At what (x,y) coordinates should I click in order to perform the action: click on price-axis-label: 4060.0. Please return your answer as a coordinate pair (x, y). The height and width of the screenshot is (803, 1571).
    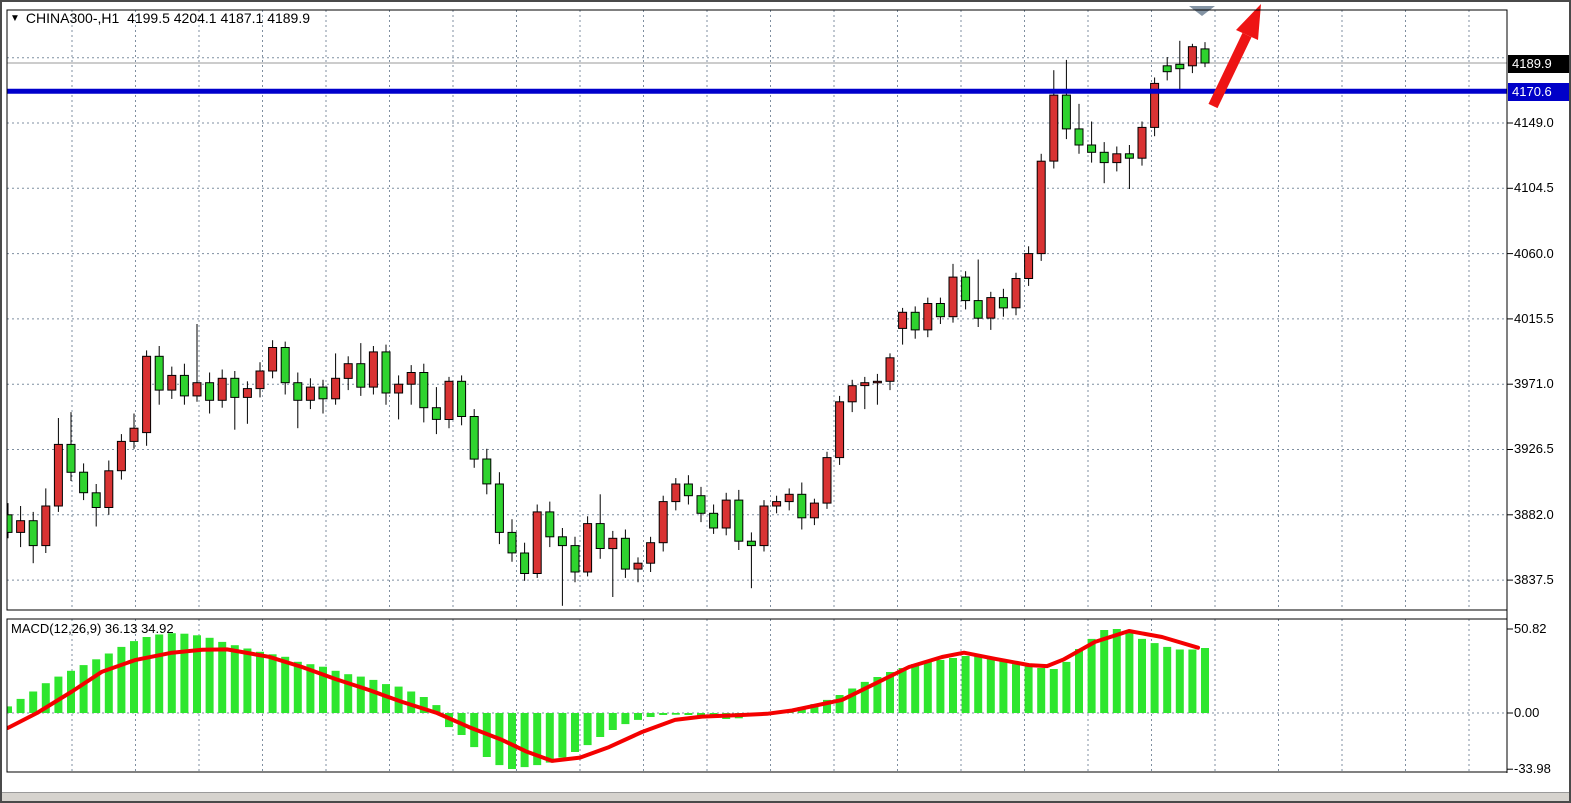
    Looking at the image, I should click on (1534, 253).